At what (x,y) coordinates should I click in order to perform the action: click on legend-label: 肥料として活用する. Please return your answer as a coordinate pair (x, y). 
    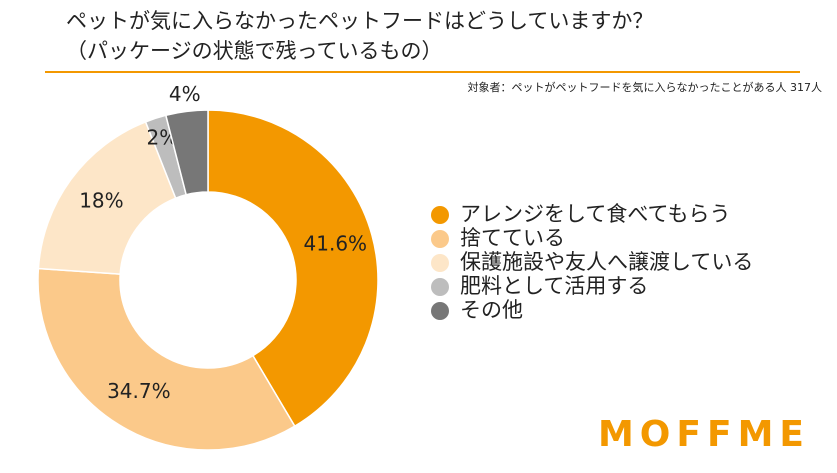
    Looking at the image, I should click on (554, 286).